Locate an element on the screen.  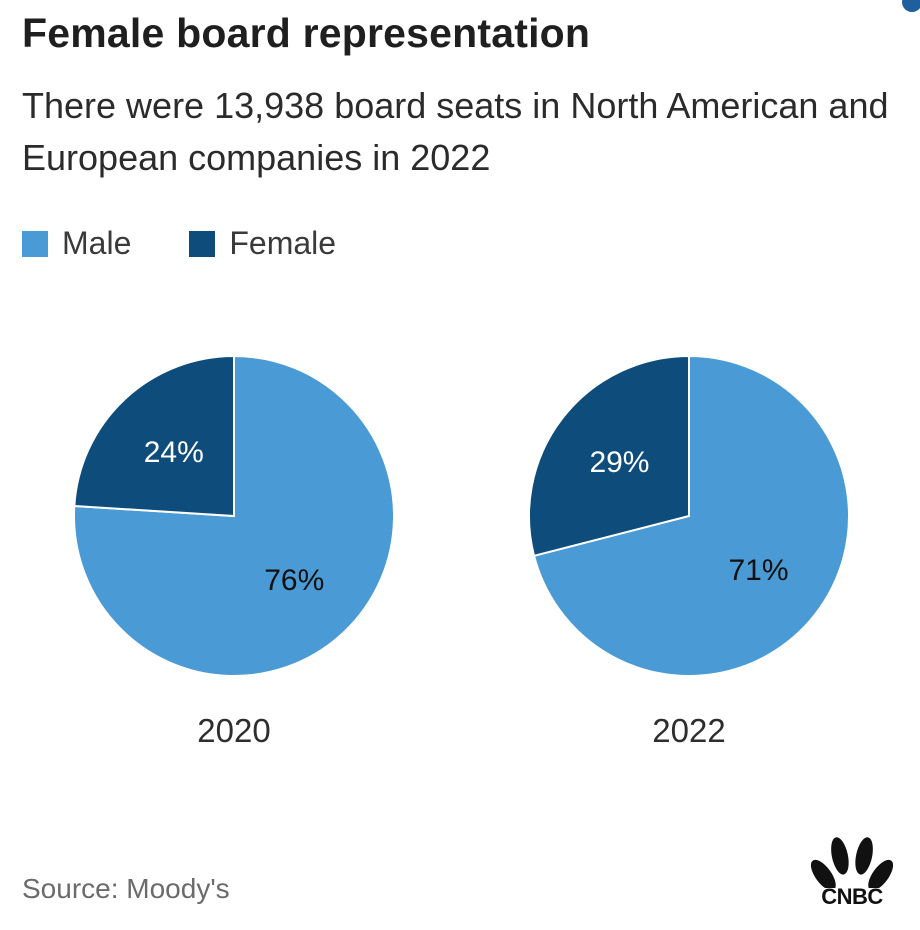
chart-title: Female board representation is located at coordinates (306, 33).